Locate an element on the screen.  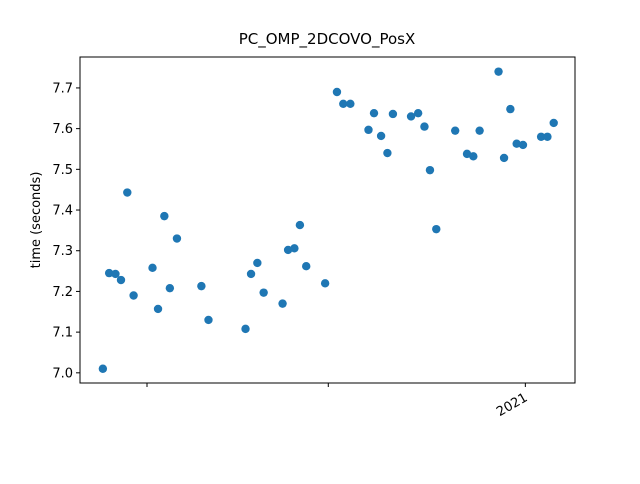
y-tick-label: 7.1 is located at coordinates (62, 333).